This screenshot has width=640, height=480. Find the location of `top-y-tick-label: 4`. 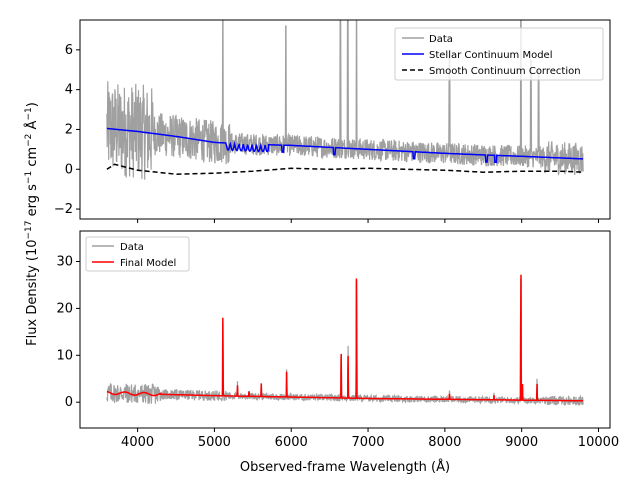

top-y-tick-label: 4 is located at coordinates (69, 90).